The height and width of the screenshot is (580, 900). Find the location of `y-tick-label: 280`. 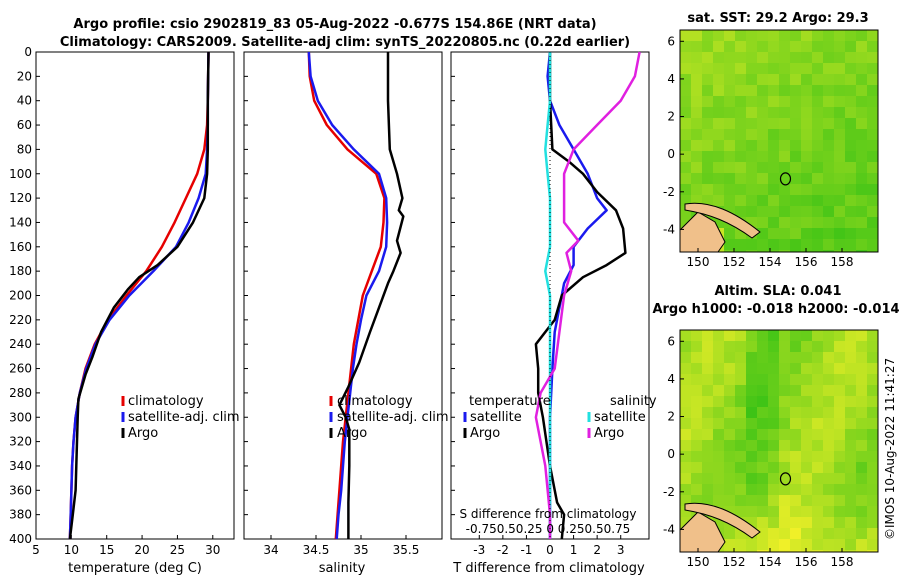

y-tick-label: 280 is located at coordinates (20, 393).